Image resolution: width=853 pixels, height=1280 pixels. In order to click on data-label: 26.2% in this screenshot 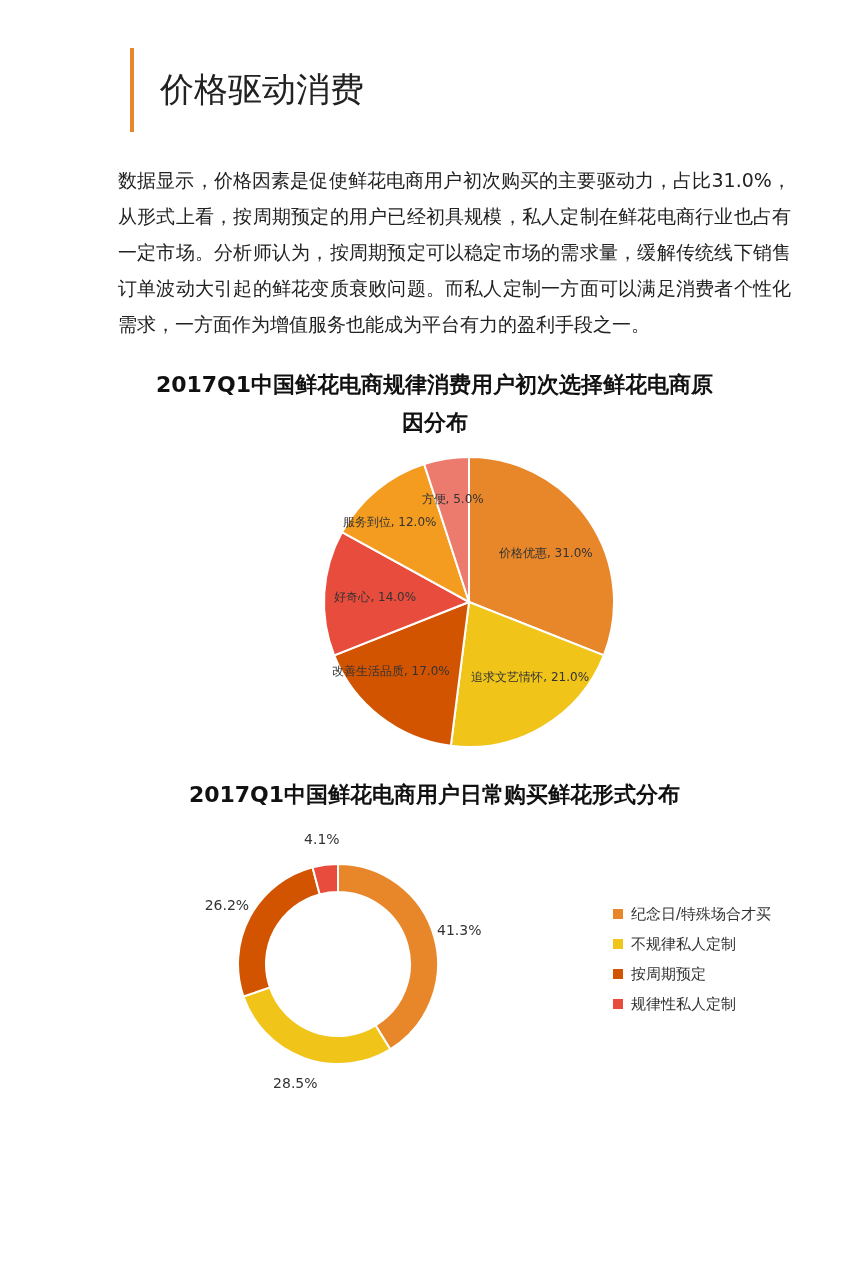, I will do `click(227, 904)`.